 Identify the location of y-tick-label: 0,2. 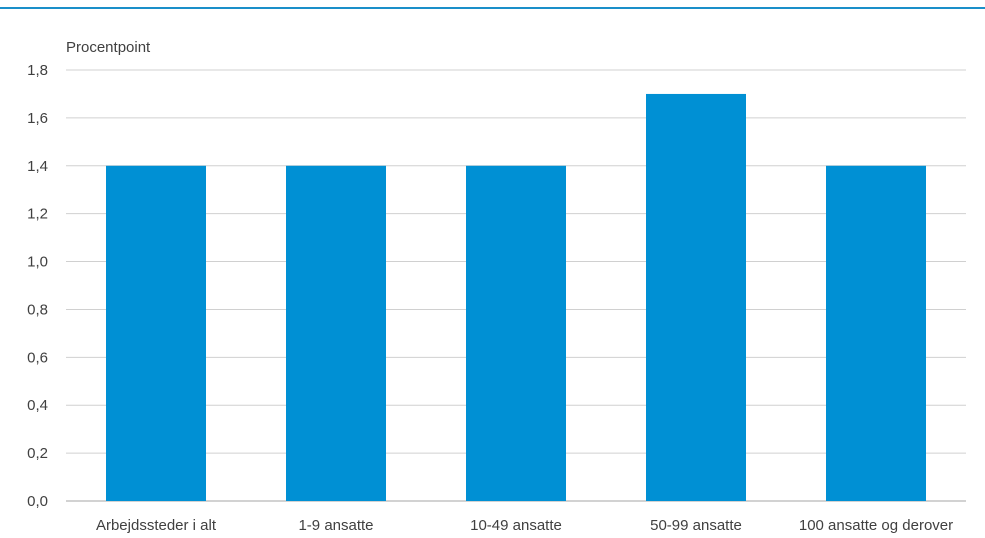
(37, 453).